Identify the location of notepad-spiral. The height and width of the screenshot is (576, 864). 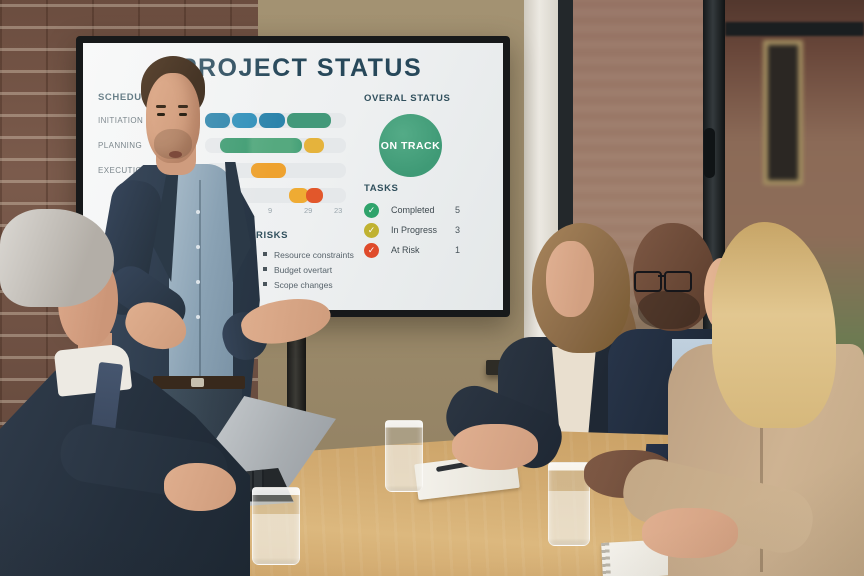
(606, 559).